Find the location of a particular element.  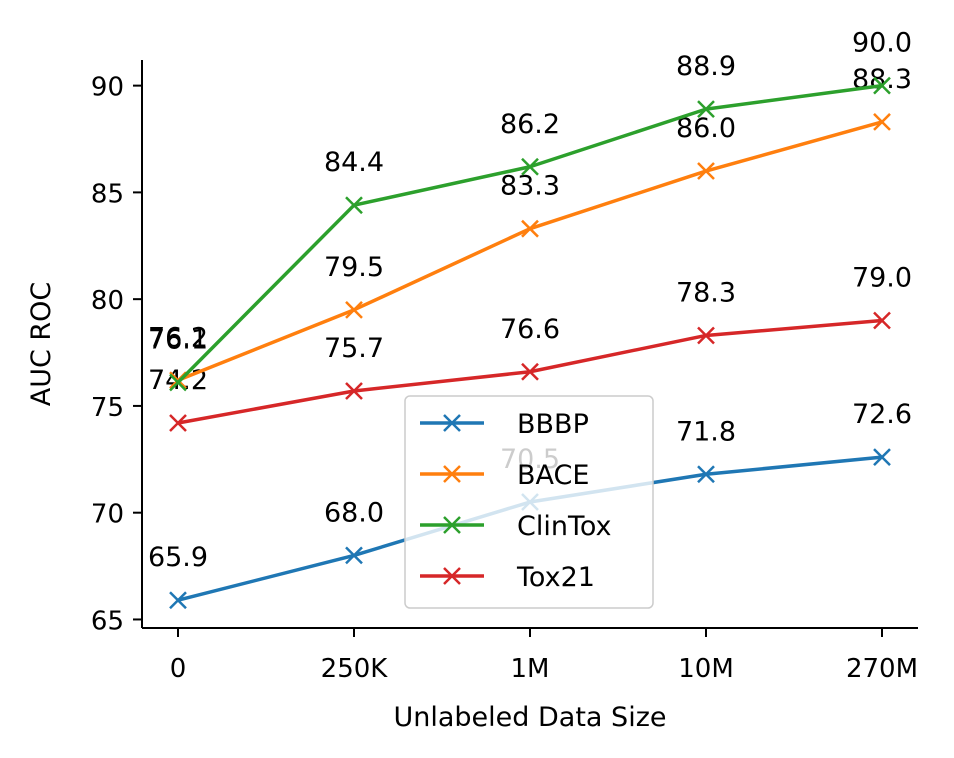

x-axis-label: Unlabeled Data Size is located at coordinates (530, 717).